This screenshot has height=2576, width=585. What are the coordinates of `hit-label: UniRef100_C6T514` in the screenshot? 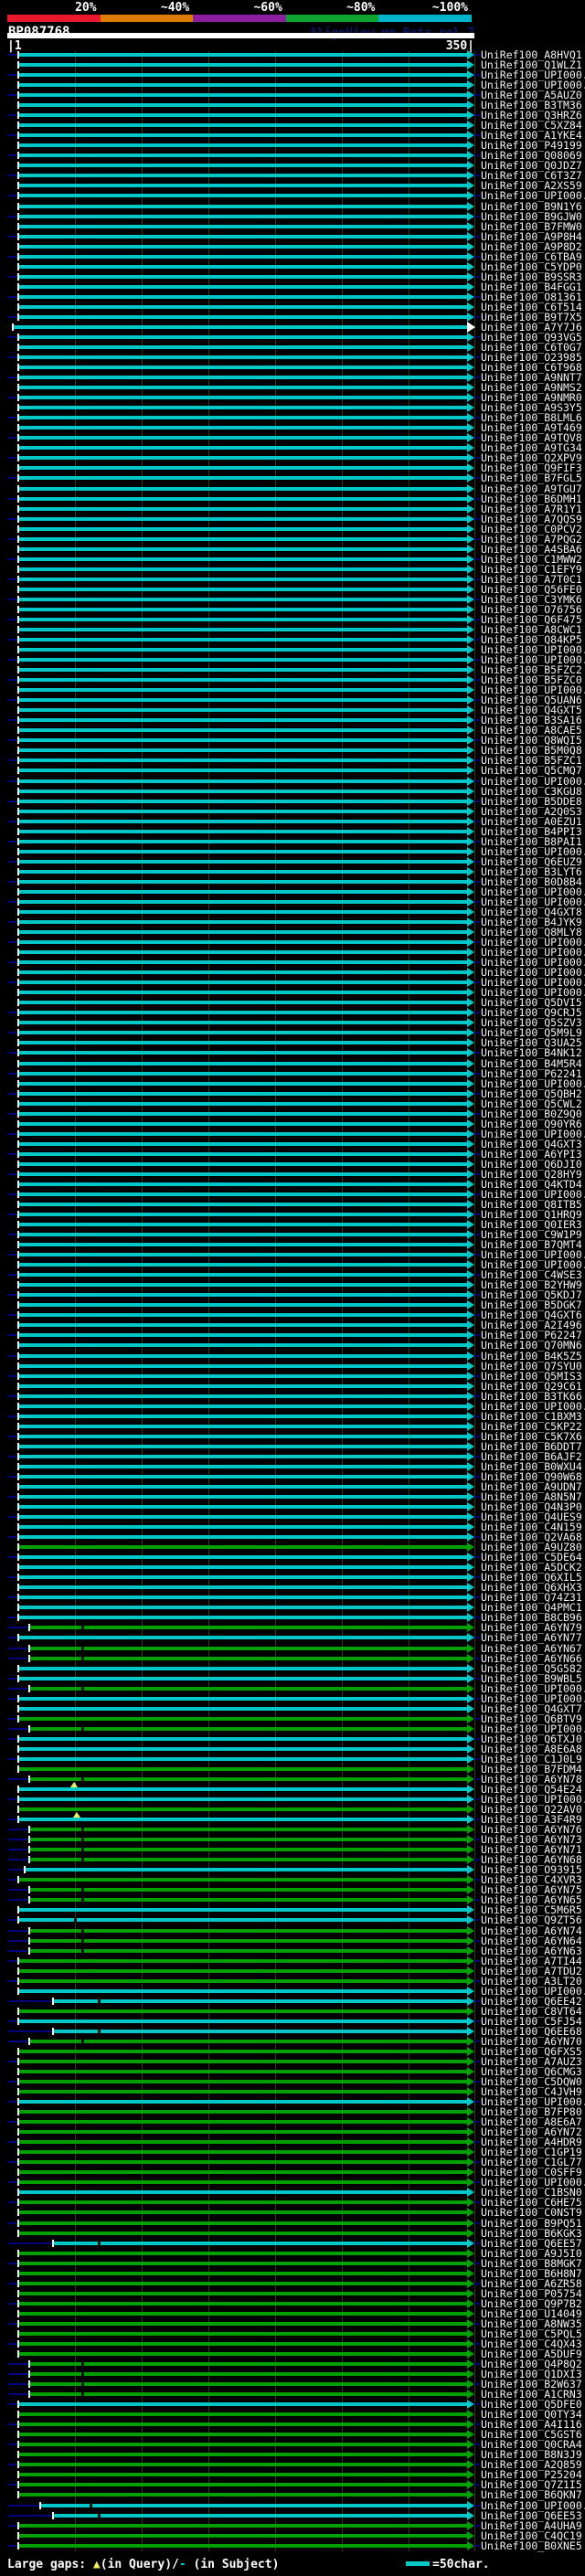 It's located at (532, 306).